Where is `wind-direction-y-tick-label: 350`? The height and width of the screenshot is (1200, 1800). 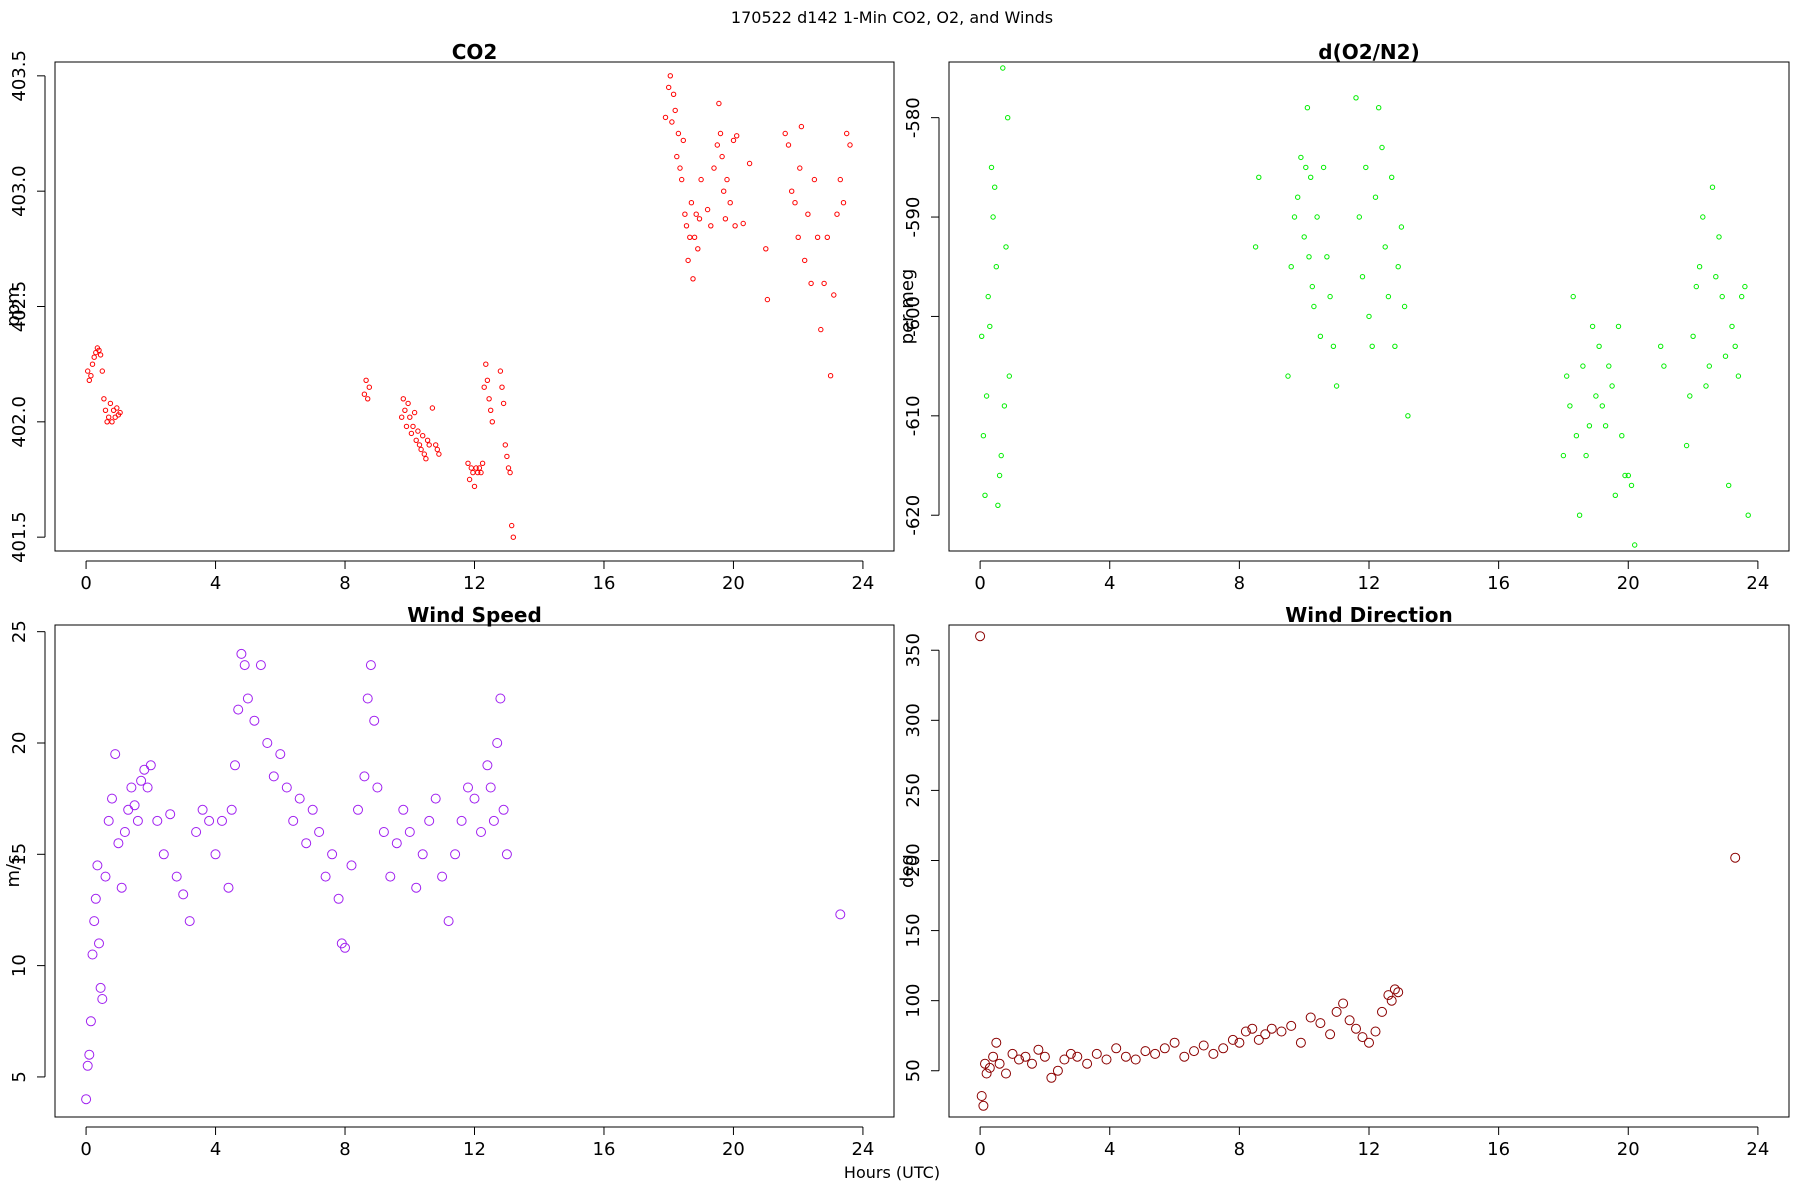
wind-direction-y-tick-label: 350 is located at coordinates (913, 650).